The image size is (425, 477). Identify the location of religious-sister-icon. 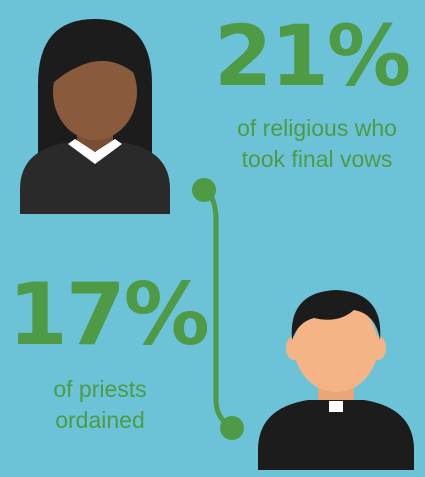
(95, 116).